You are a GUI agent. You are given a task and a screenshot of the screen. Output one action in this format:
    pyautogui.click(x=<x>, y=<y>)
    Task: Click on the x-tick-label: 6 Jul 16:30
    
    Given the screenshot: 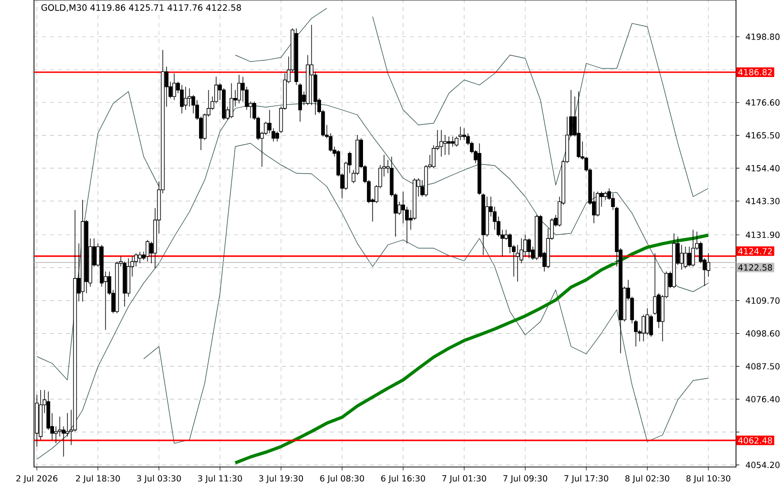 What is the action you would take?
    pyautogui.click(x=403, y=479)
    